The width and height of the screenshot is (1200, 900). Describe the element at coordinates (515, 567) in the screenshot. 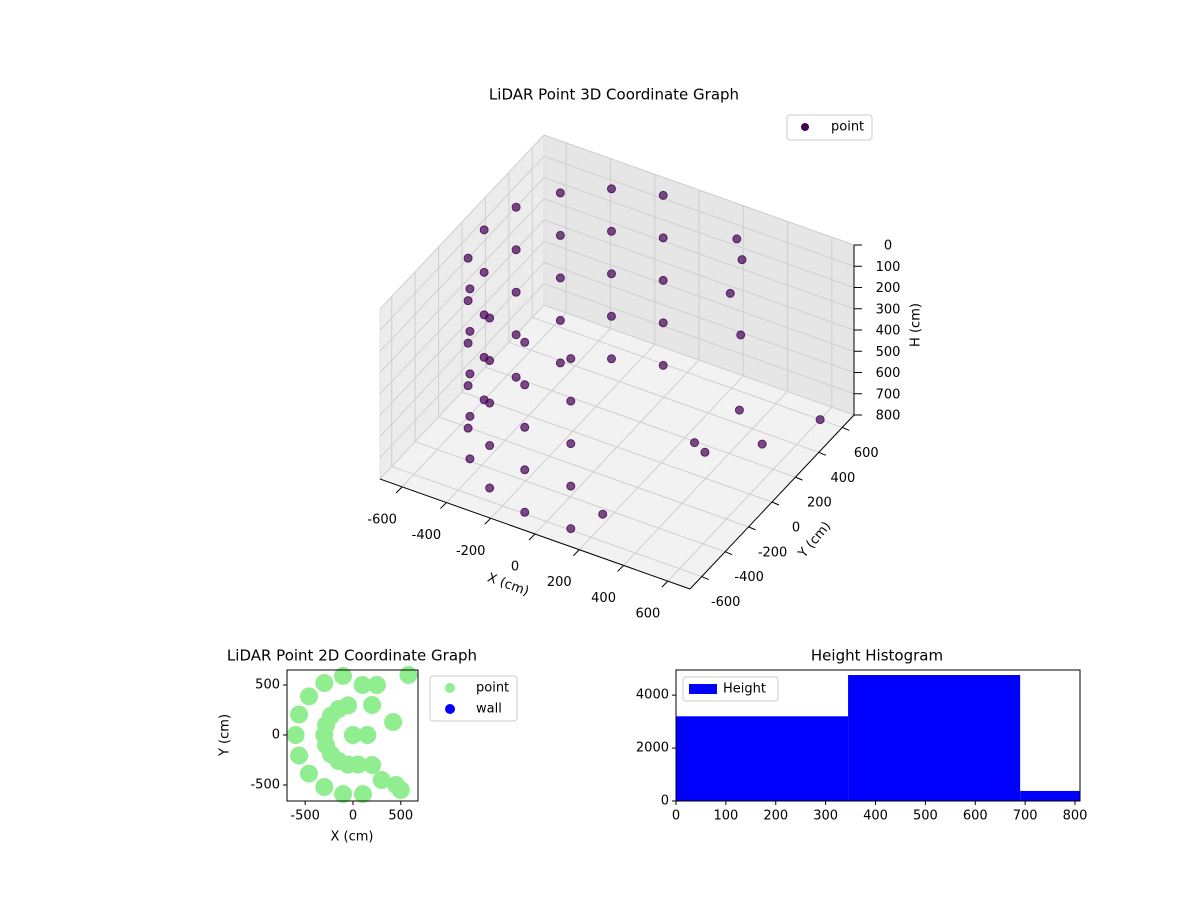

I see `x-tick-label: 0` at that location.